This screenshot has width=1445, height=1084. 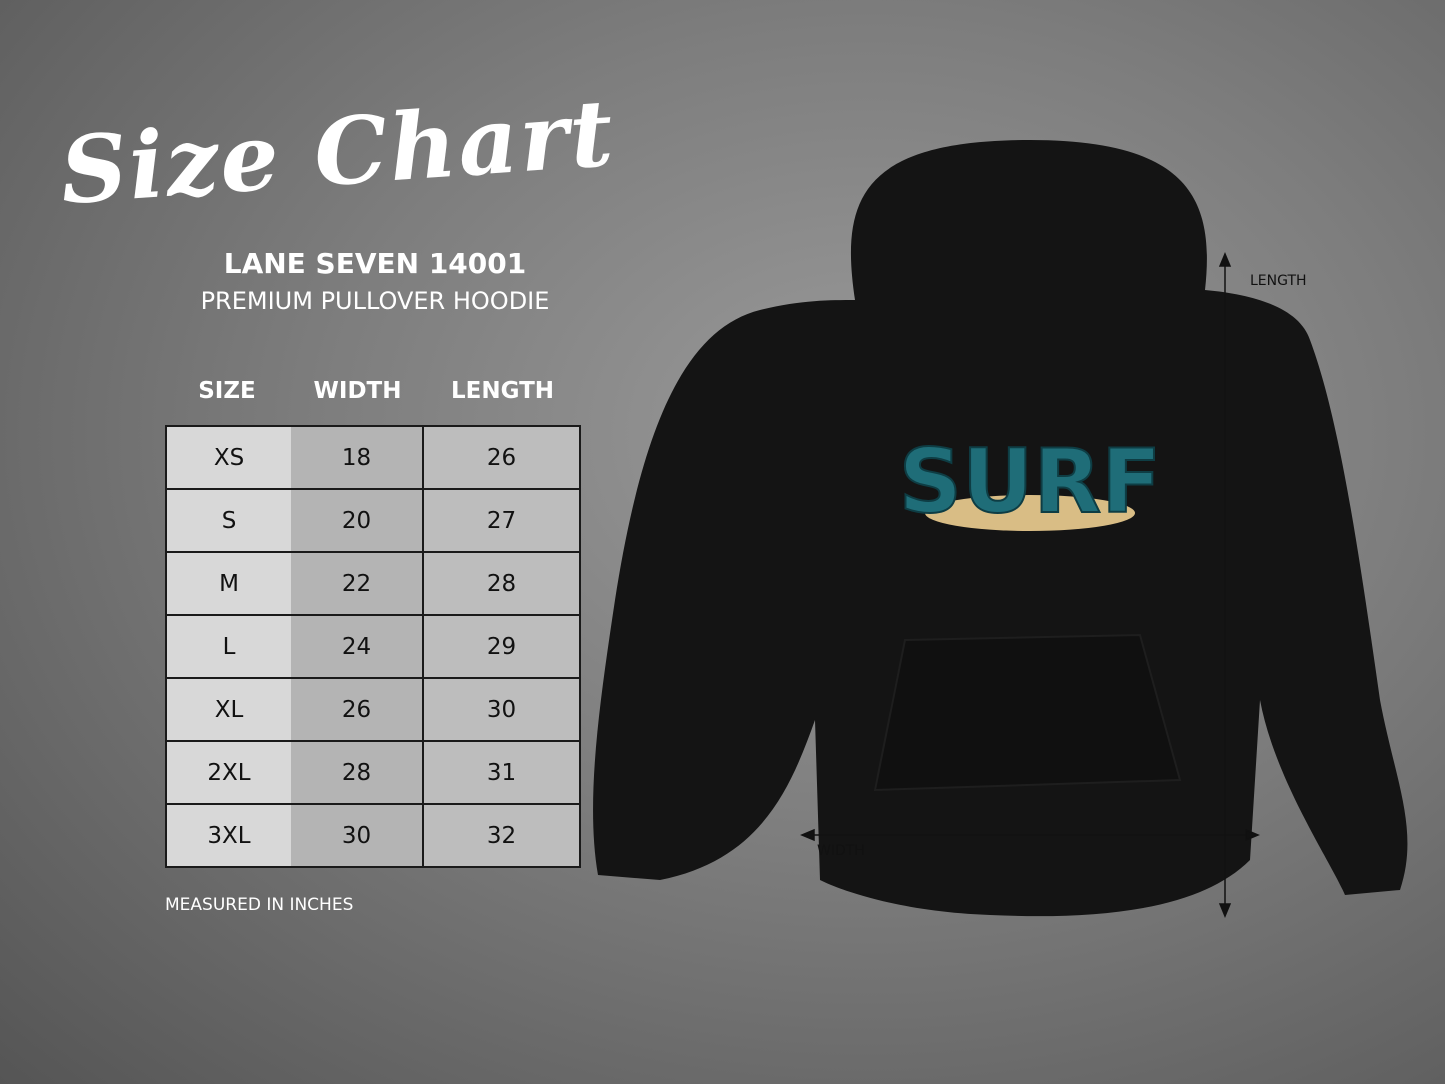 I want to click on size-cell: M, so click(x=228, y=583).